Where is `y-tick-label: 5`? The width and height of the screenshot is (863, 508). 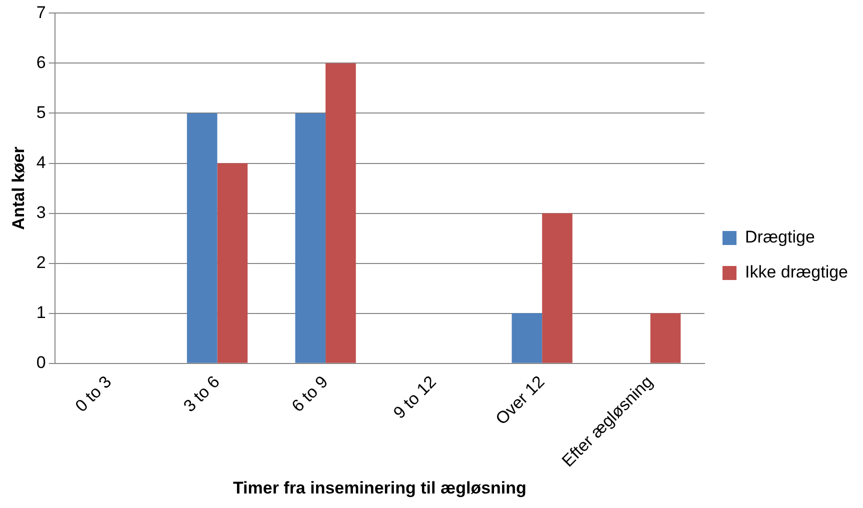 y-tick-label: 5 is located at coordinates (41, 112).